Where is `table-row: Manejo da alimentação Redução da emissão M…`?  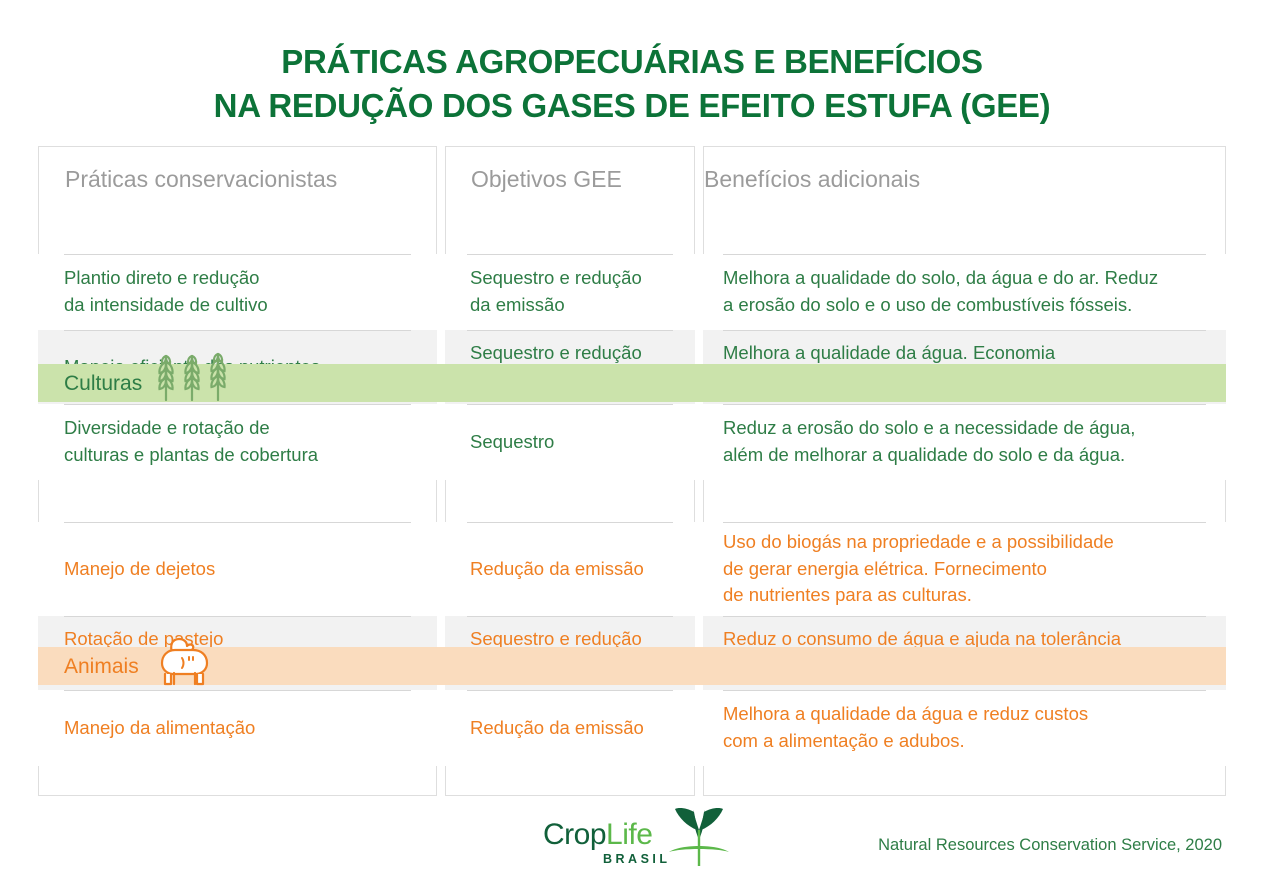 table-row: Manejo da alimentação Redução da emissão M… is located at coordinates (632, 728).